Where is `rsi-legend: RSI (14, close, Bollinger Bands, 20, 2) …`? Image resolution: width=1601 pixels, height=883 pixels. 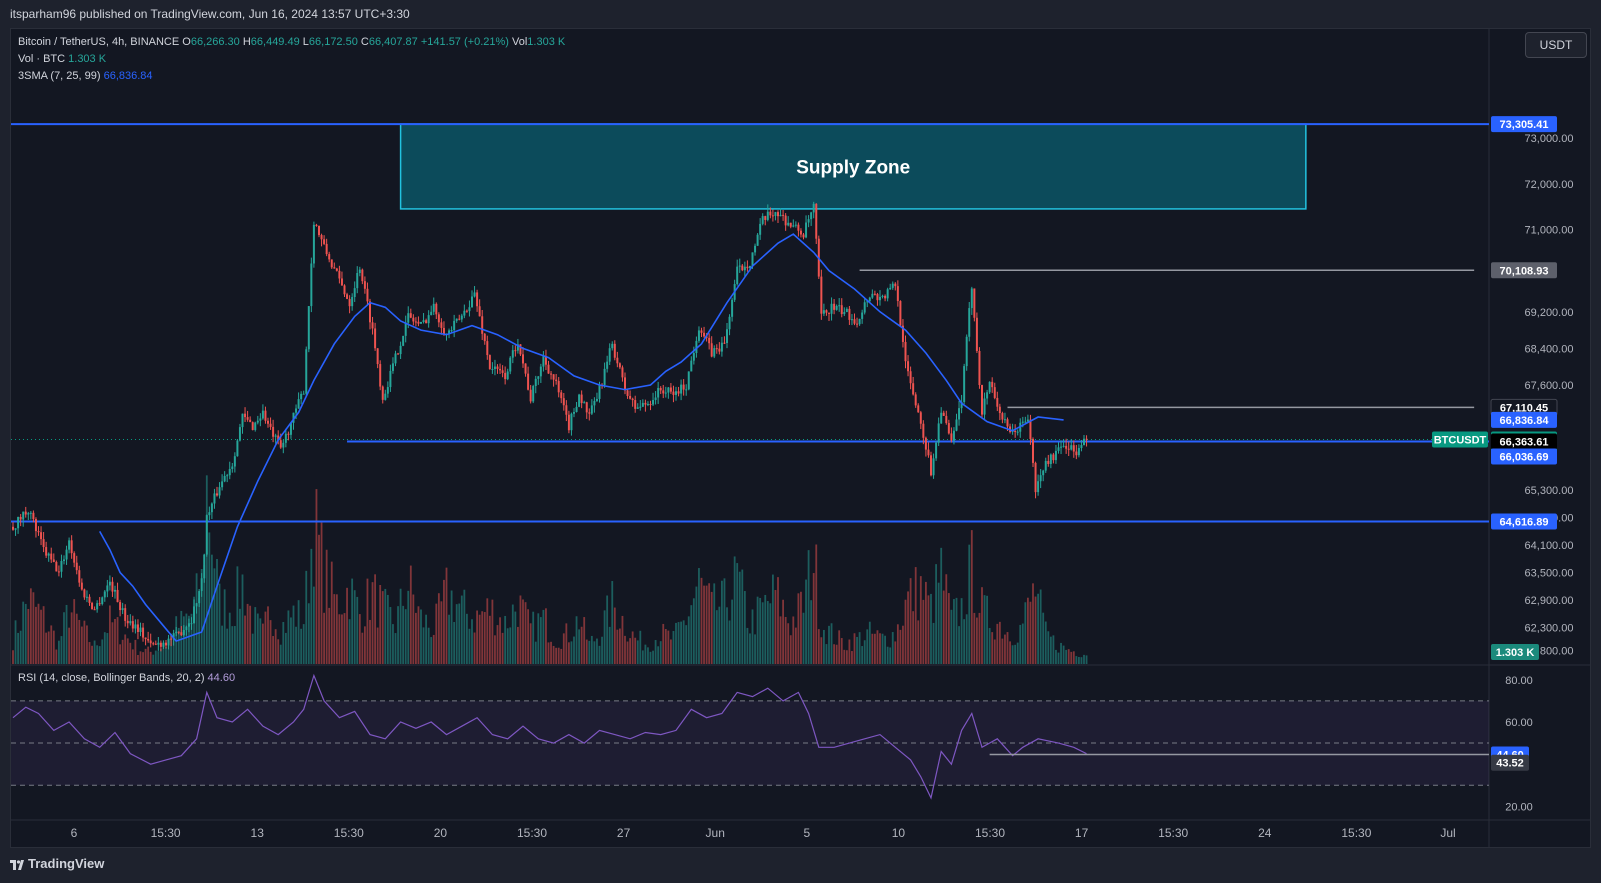 rsi-legend: RSI (14, close, Bollinger Bands, 20, 2) … is located at coordinates (126, 678).